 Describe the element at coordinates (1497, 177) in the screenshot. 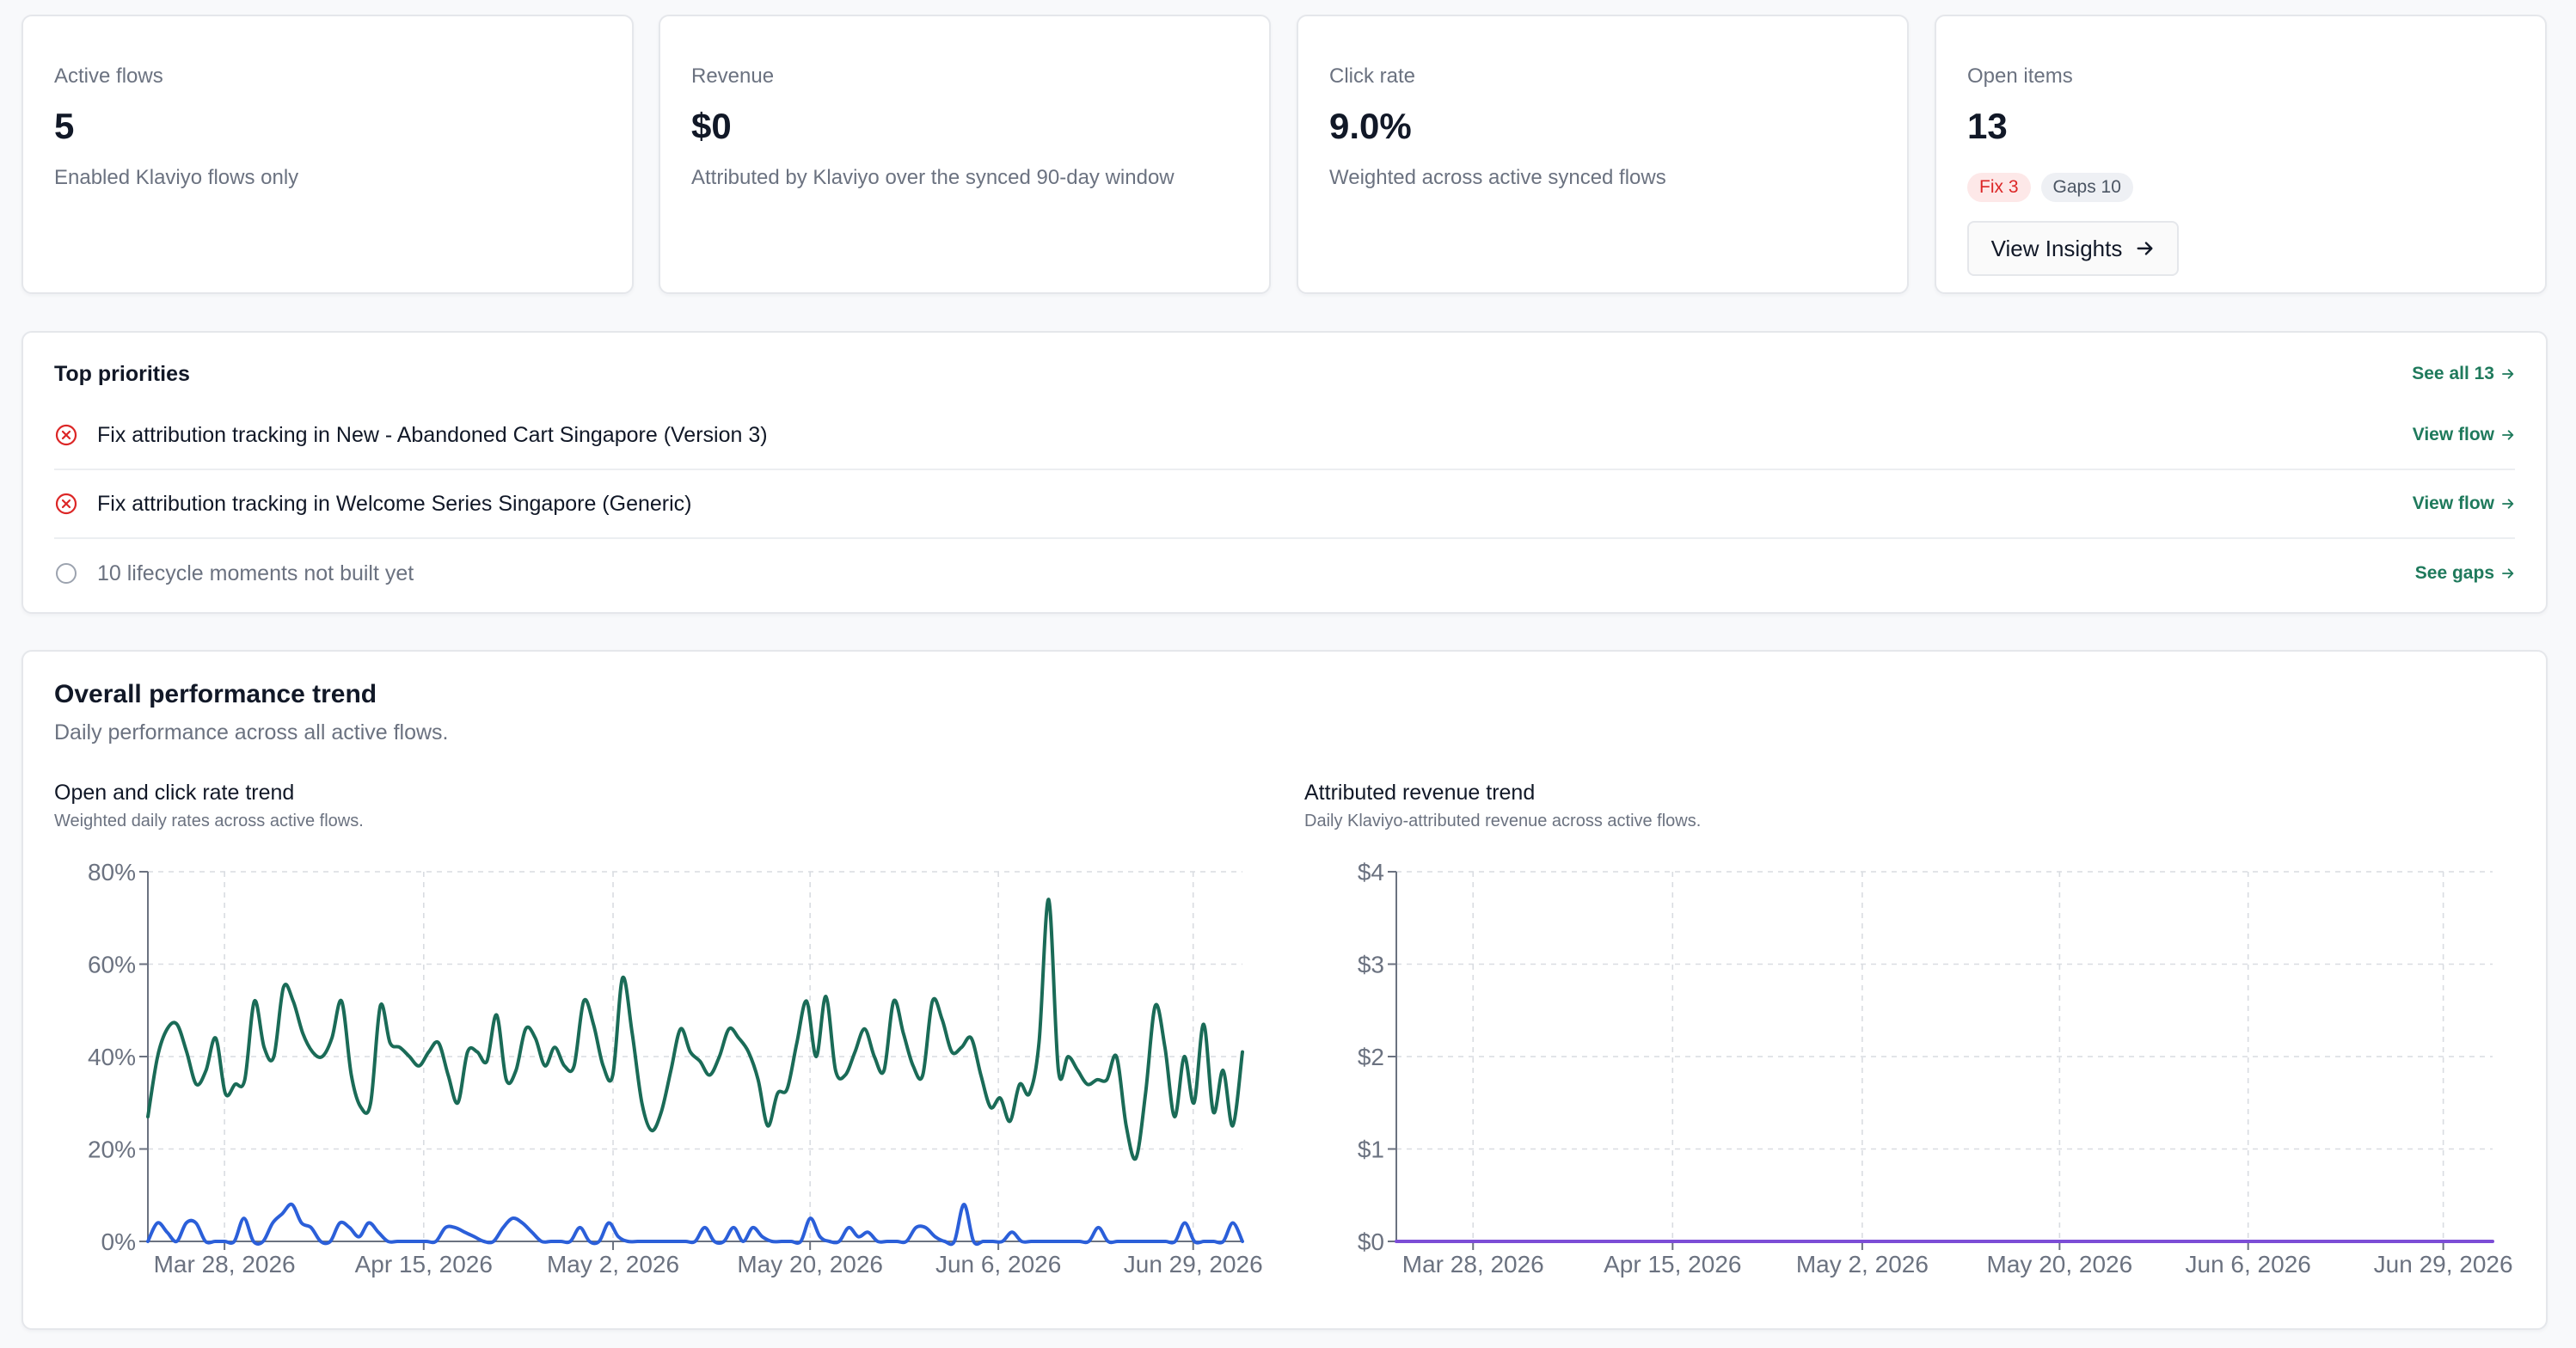

I see `kpi-subtext: Weighted across active synced flows` at that location.